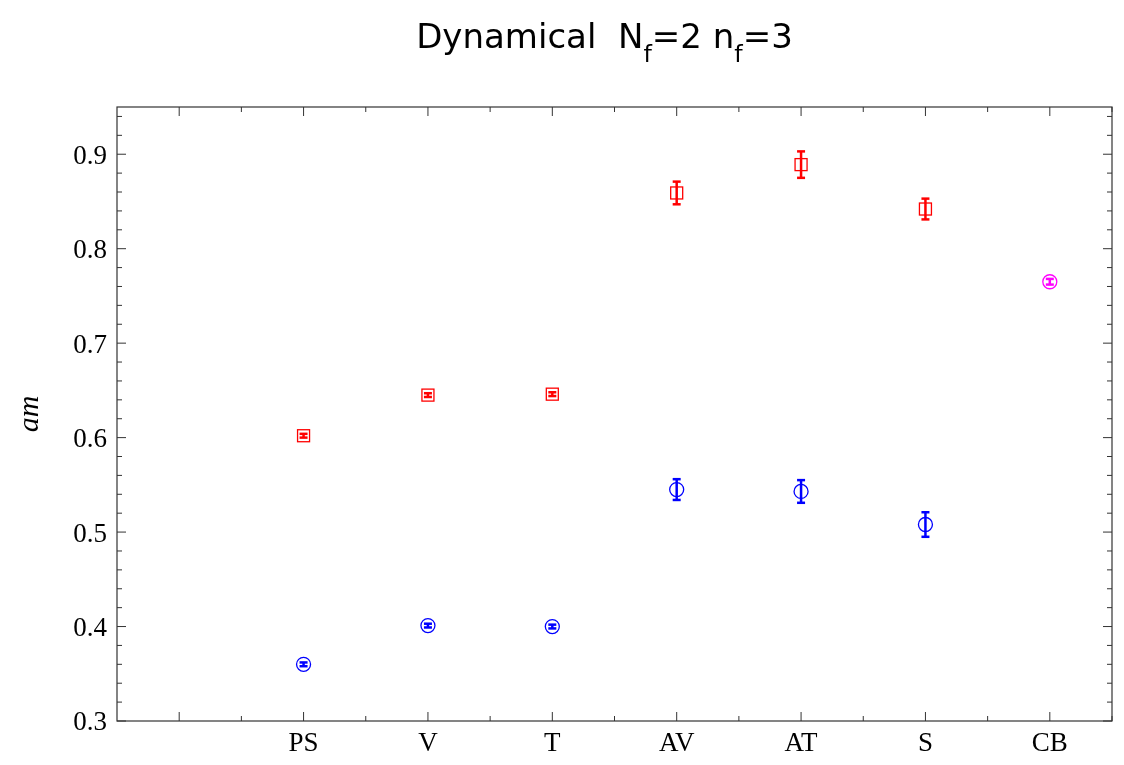 The image size is (1124, 765). Describe the element at coordinates (90, 721) in the screenshot. I see `y-tick-label: 0.3` at that location.